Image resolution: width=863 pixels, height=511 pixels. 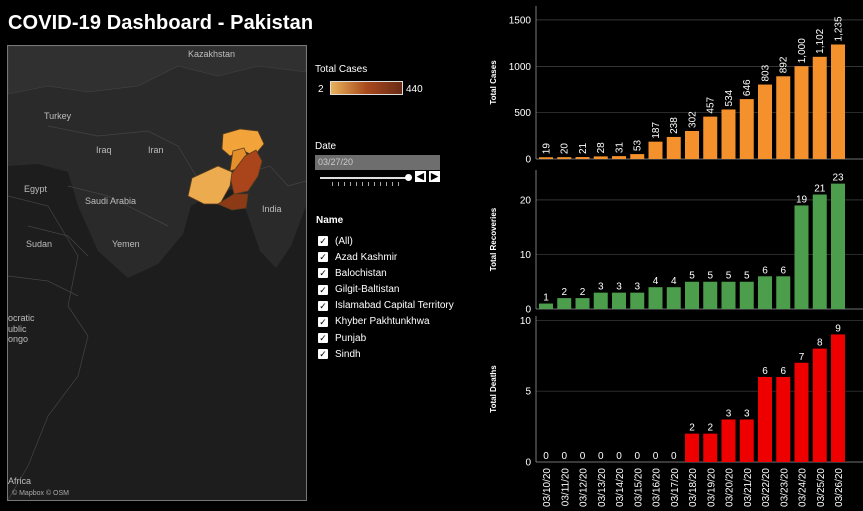 I want to click on data-label: 19, so click(x=802, y=199).